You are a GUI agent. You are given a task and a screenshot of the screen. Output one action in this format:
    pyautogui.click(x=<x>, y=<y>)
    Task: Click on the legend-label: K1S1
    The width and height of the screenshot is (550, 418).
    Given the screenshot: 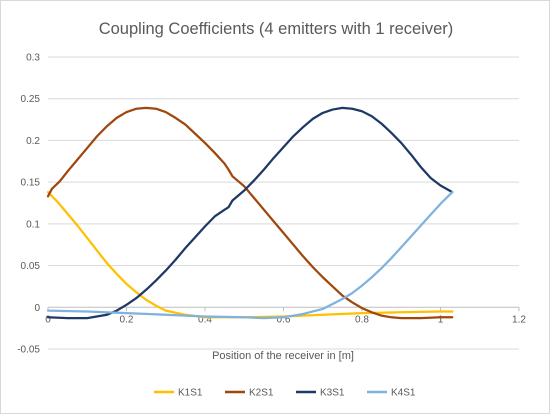 What is the action you would take?
    pyautogui.click(x=190, y=393)
    